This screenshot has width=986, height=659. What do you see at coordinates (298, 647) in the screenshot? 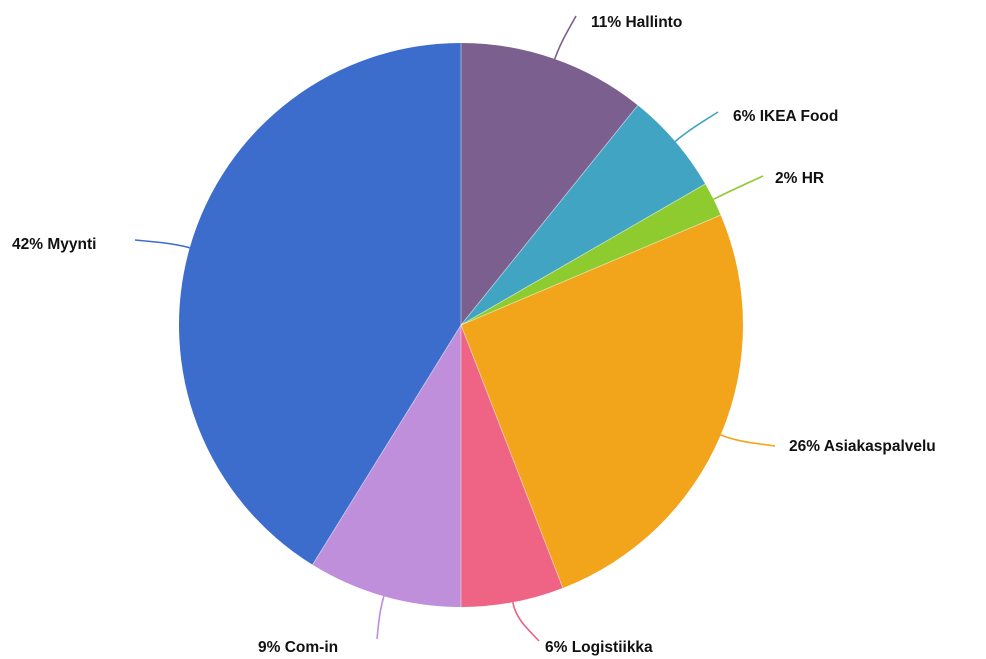
I see `label-com-in: 9% Com-in` at bounding box center [298, 647].